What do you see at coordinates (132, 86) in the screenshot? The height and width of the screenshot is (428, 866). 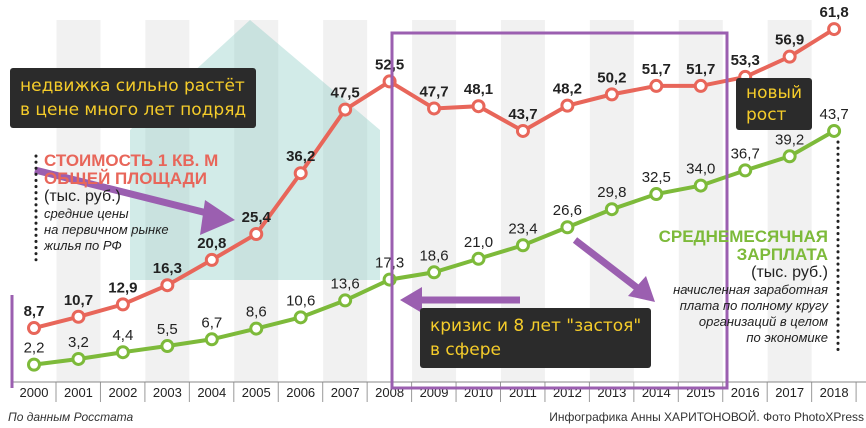 I see `annotation-text: недвижка сильно растёт` at bounding box center [132, 86].